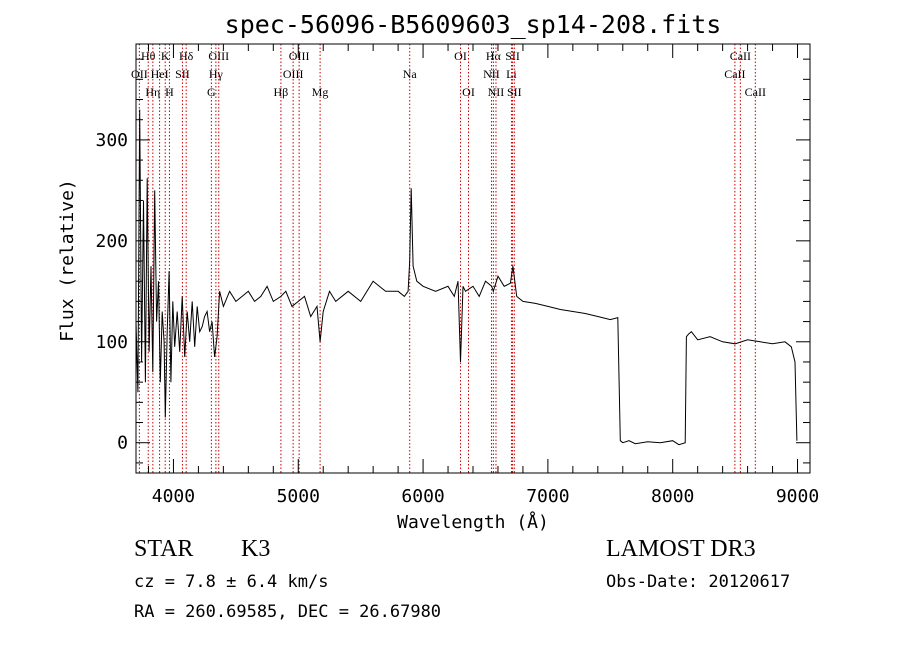 The height and width of the screenshot is (649, 900). Describe the element at coordinates (422, 496) in the screenshot. I see `x-tick-label: 6000` at that location.